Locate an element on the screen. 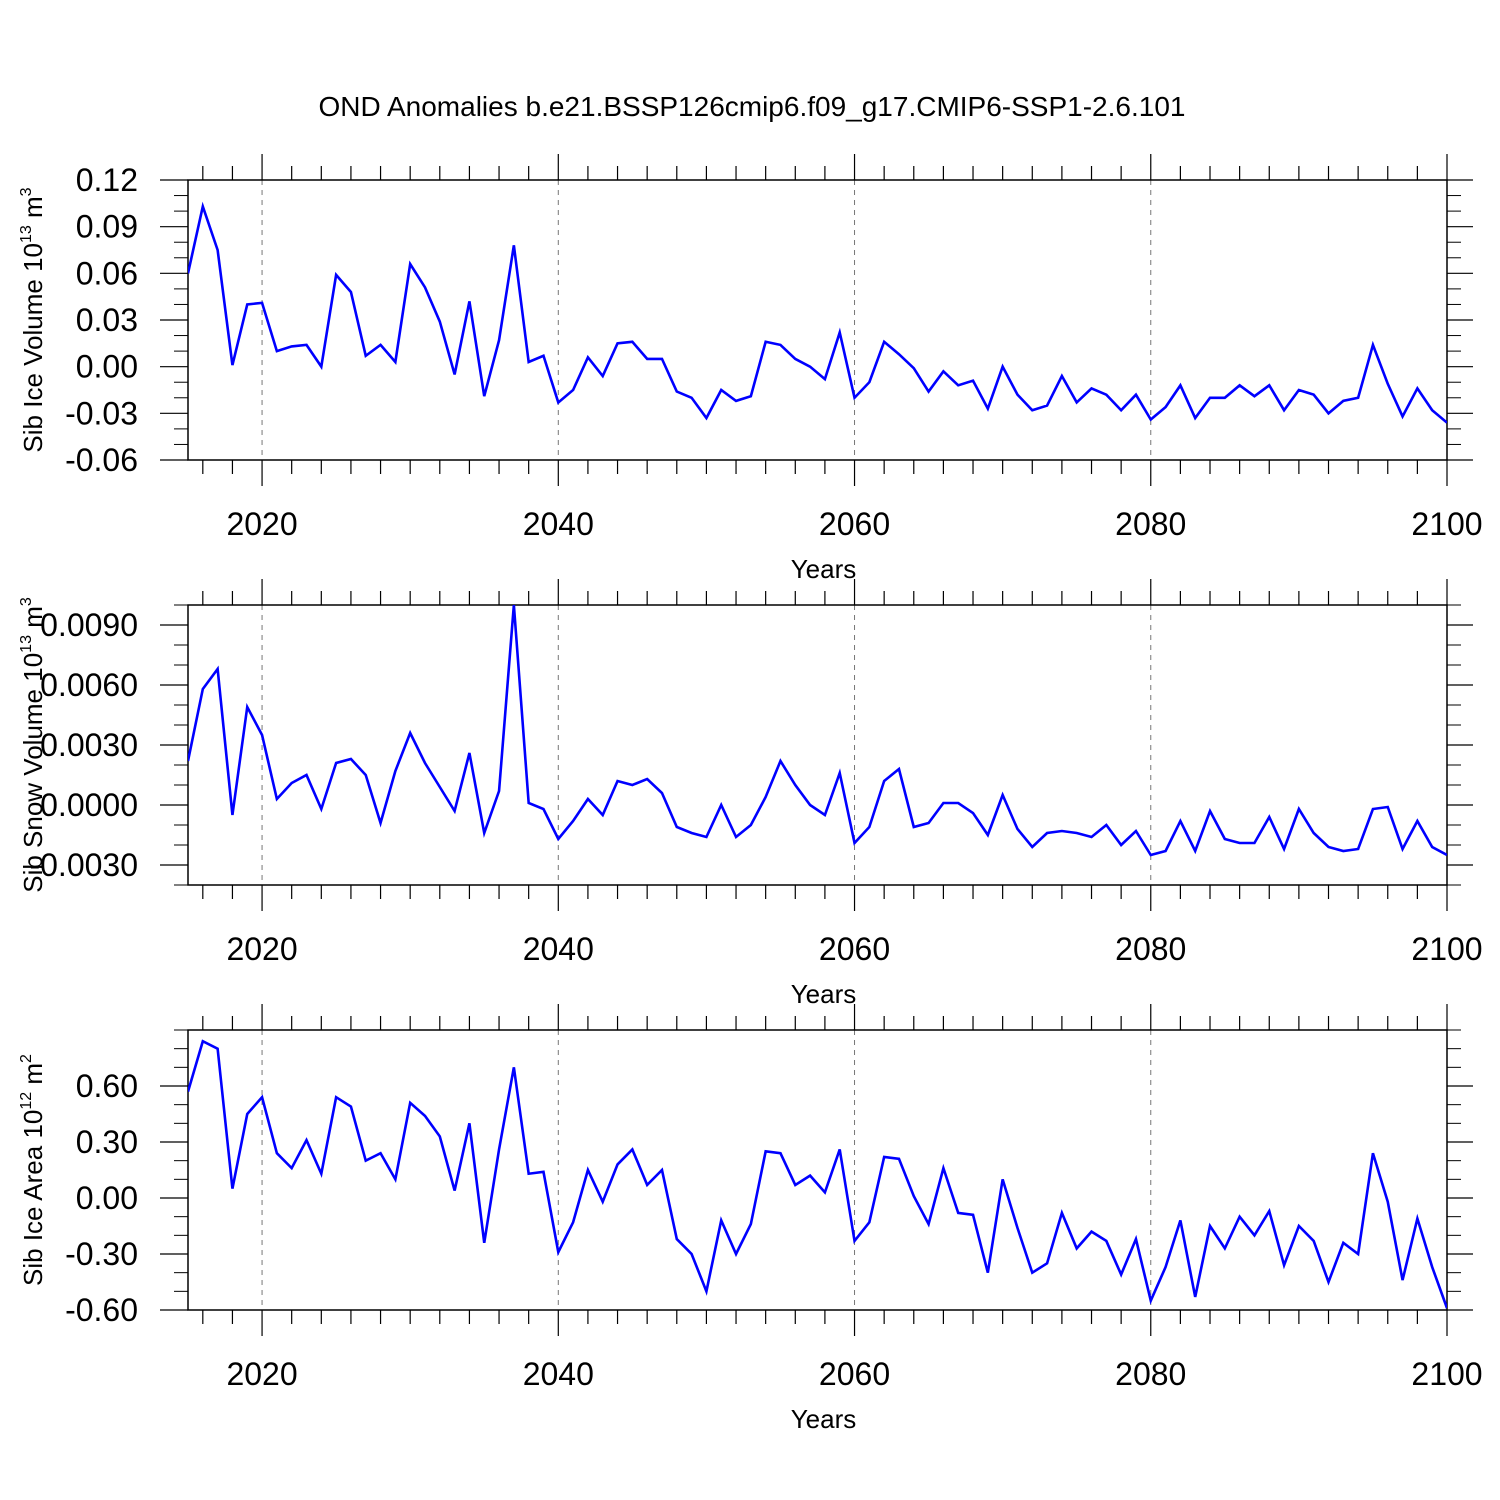  y-tick-label: 0.0030 is located at coordinates (89, 745).